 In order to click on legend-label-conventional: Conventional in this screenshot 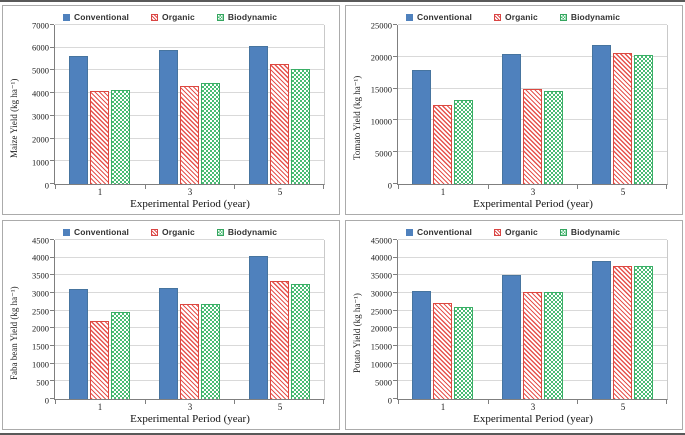, I will do `click(444, 17)`.